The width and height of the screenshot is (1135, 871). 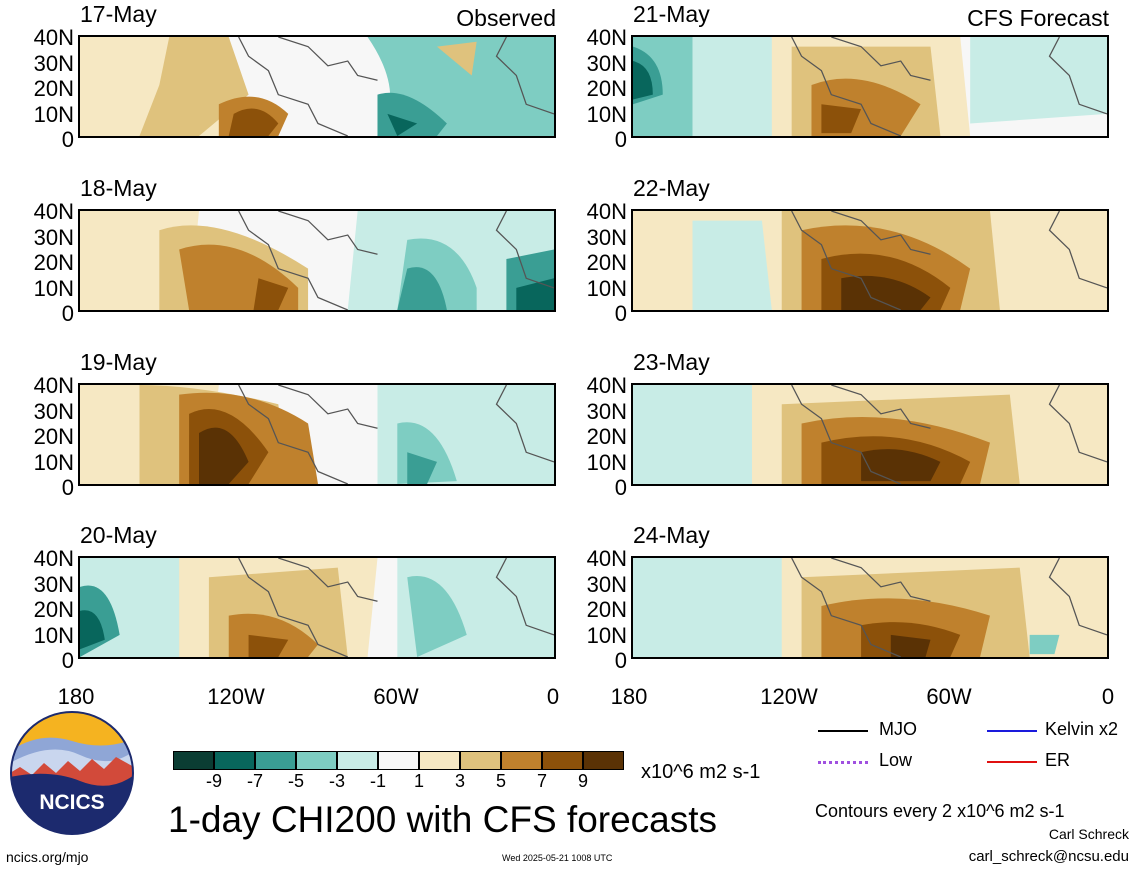 I want to click on logo-text: NCICS, so click(x=71, y=802).